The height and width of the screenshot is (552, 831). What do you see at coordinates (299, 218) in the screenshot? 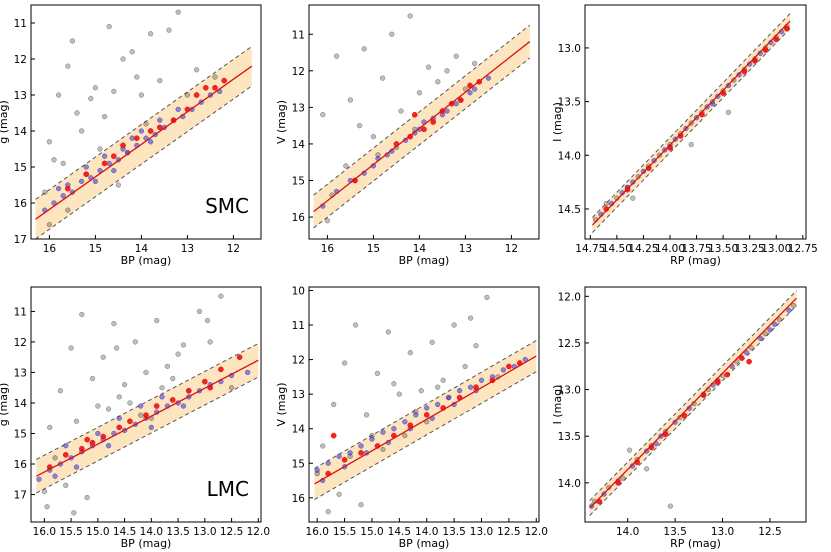
I see `y-tick-label: 16` at bounding box center [299, 218].